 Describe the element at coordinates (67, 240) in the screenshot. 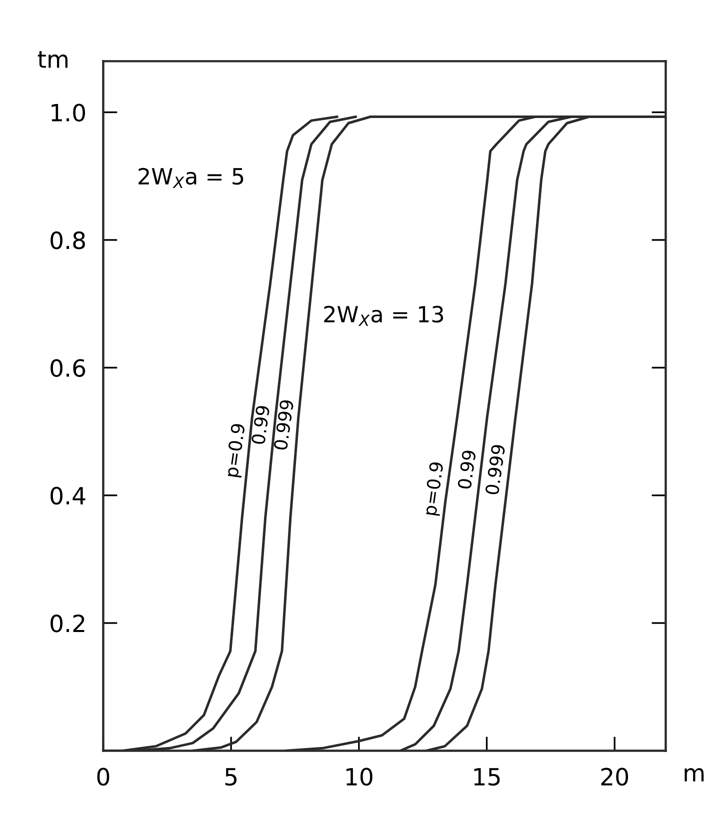

I see `y-tick-label: 0.8` at that location.